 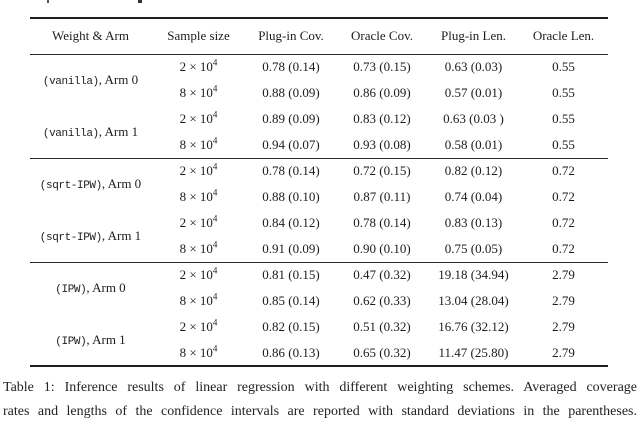 I want to click on col-header-oracle-cov: Oracle Cov., so click(x=382, y=36).